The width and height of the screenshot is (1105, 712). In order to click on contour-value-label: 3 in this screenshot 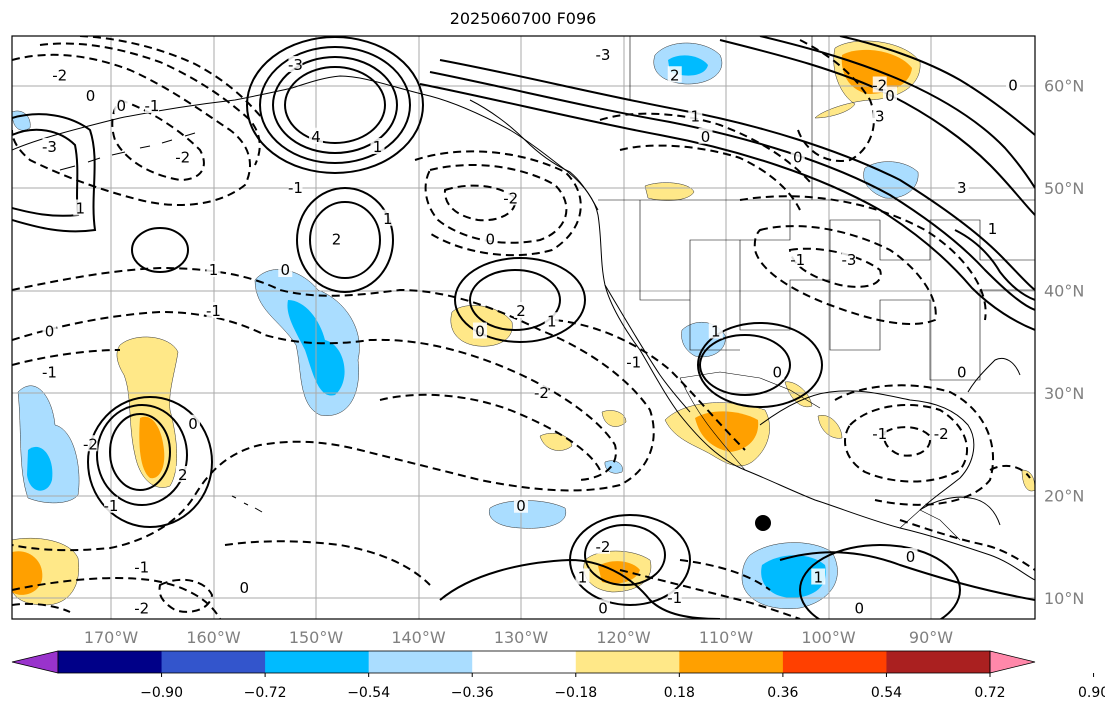, I will do `click(880, 116)`.